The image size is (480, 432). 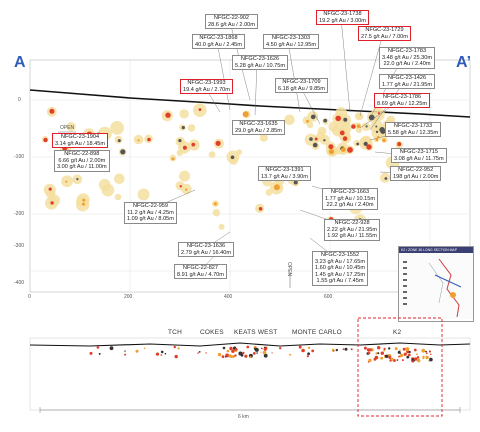 What do you see at coordinates (350, 205) in the screenshot?
I see `assay-interval: 22.2 g/t Au / 2.40m` at bounding box center [350, 205].